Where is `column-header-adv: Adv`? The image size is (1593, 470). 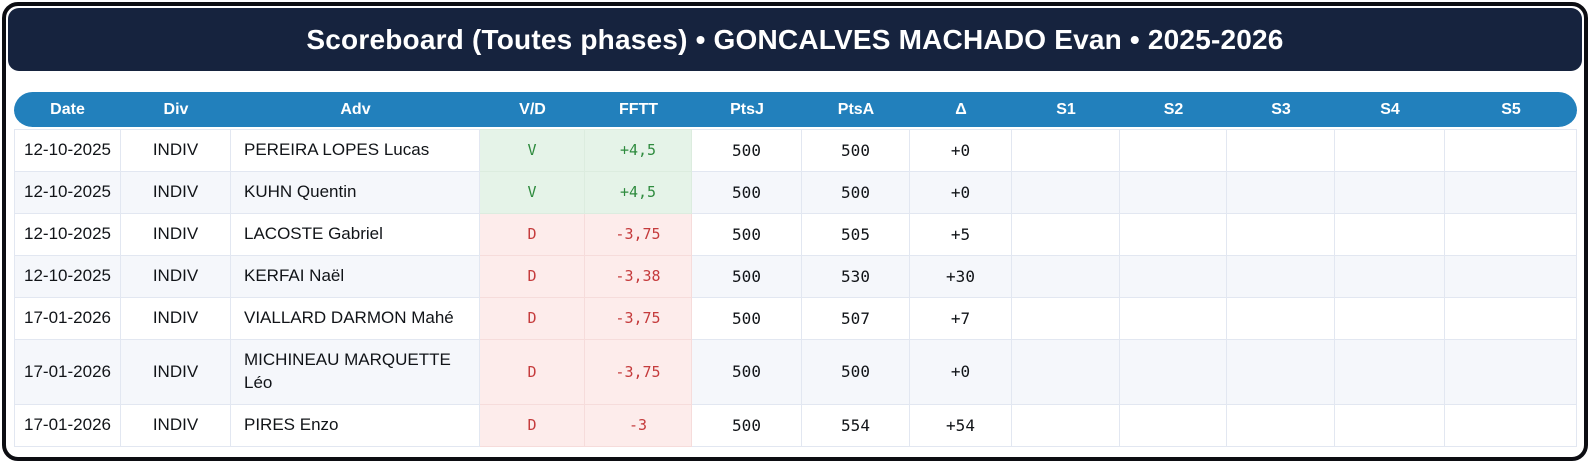 column-header-adv: Adv is located at coordinates (355, 110).